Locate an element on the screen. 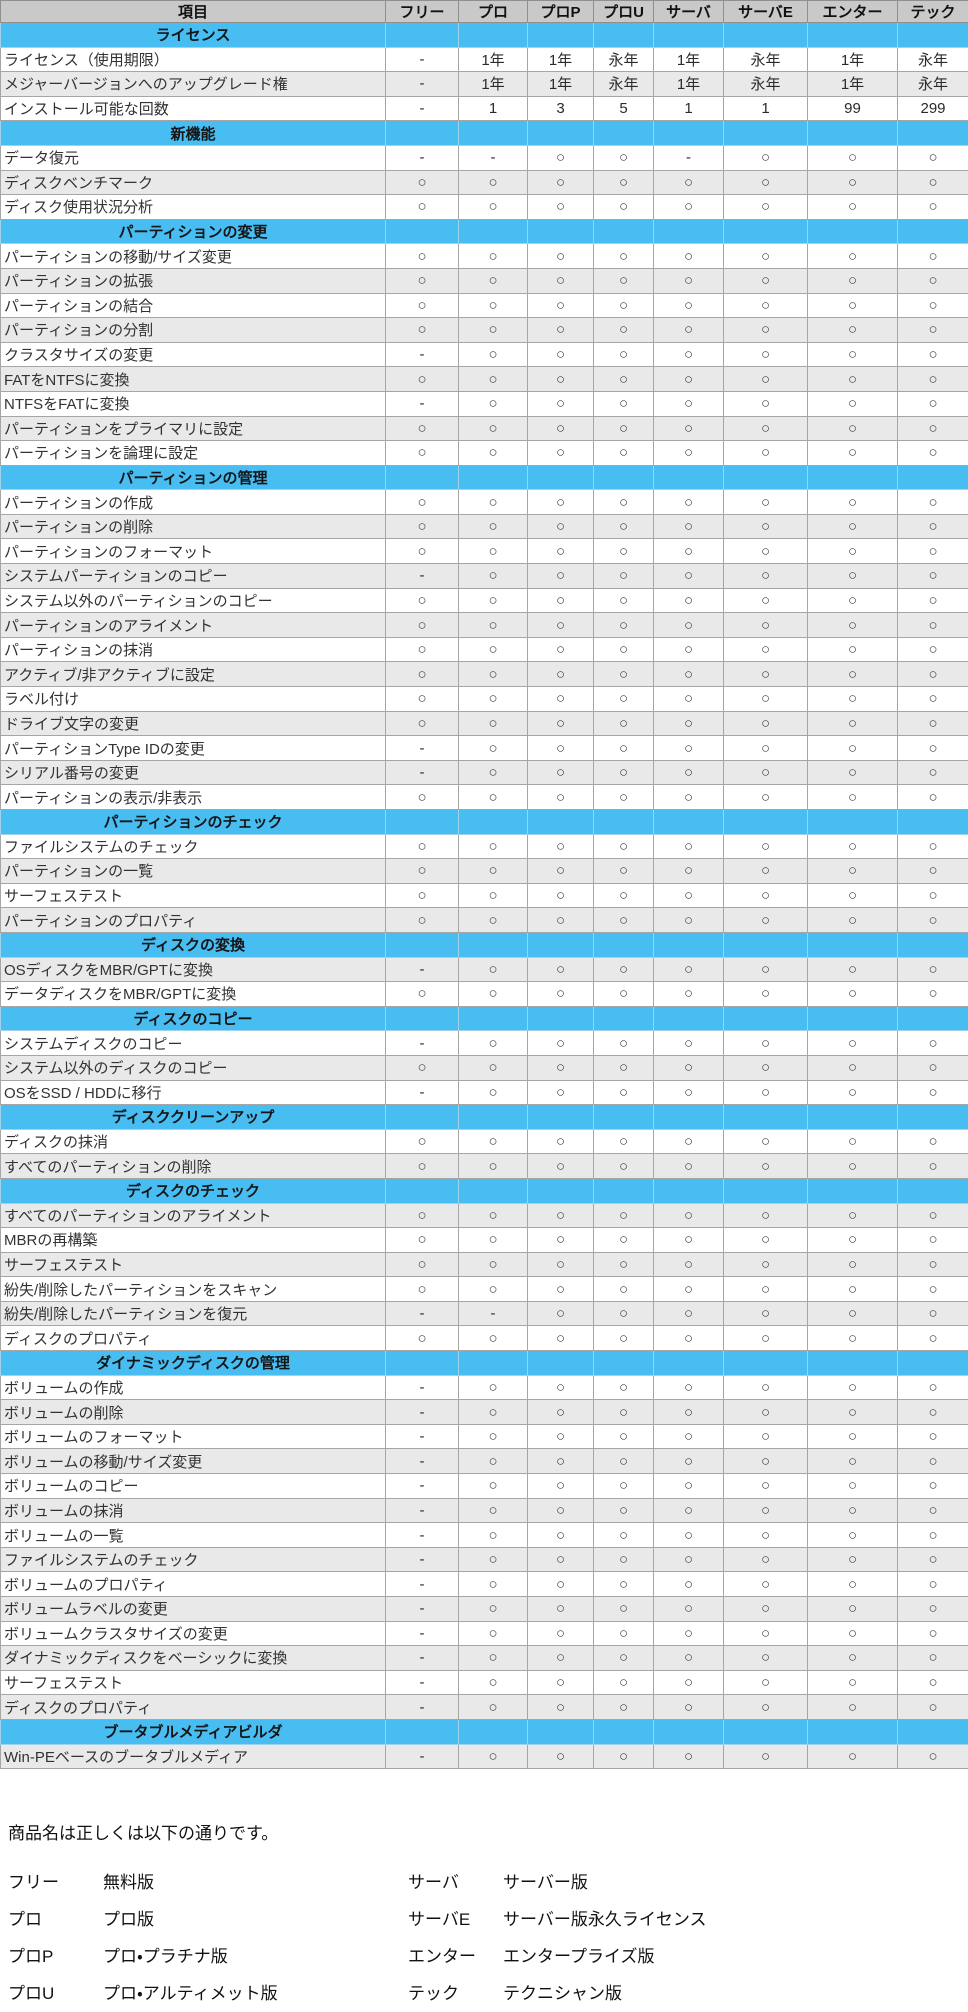 This screenshot has height=2012, width=968. feature-value: 永年 is located at coordinates (766, 84).